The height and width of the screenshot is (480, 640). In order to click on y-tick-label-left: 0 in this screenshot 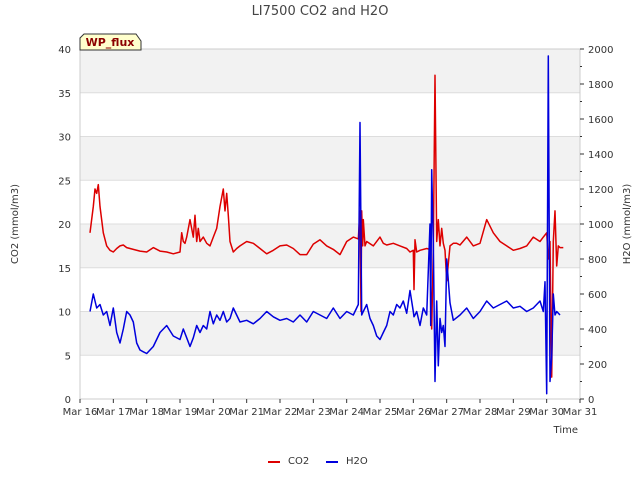, I will do `click(68, 400)`.